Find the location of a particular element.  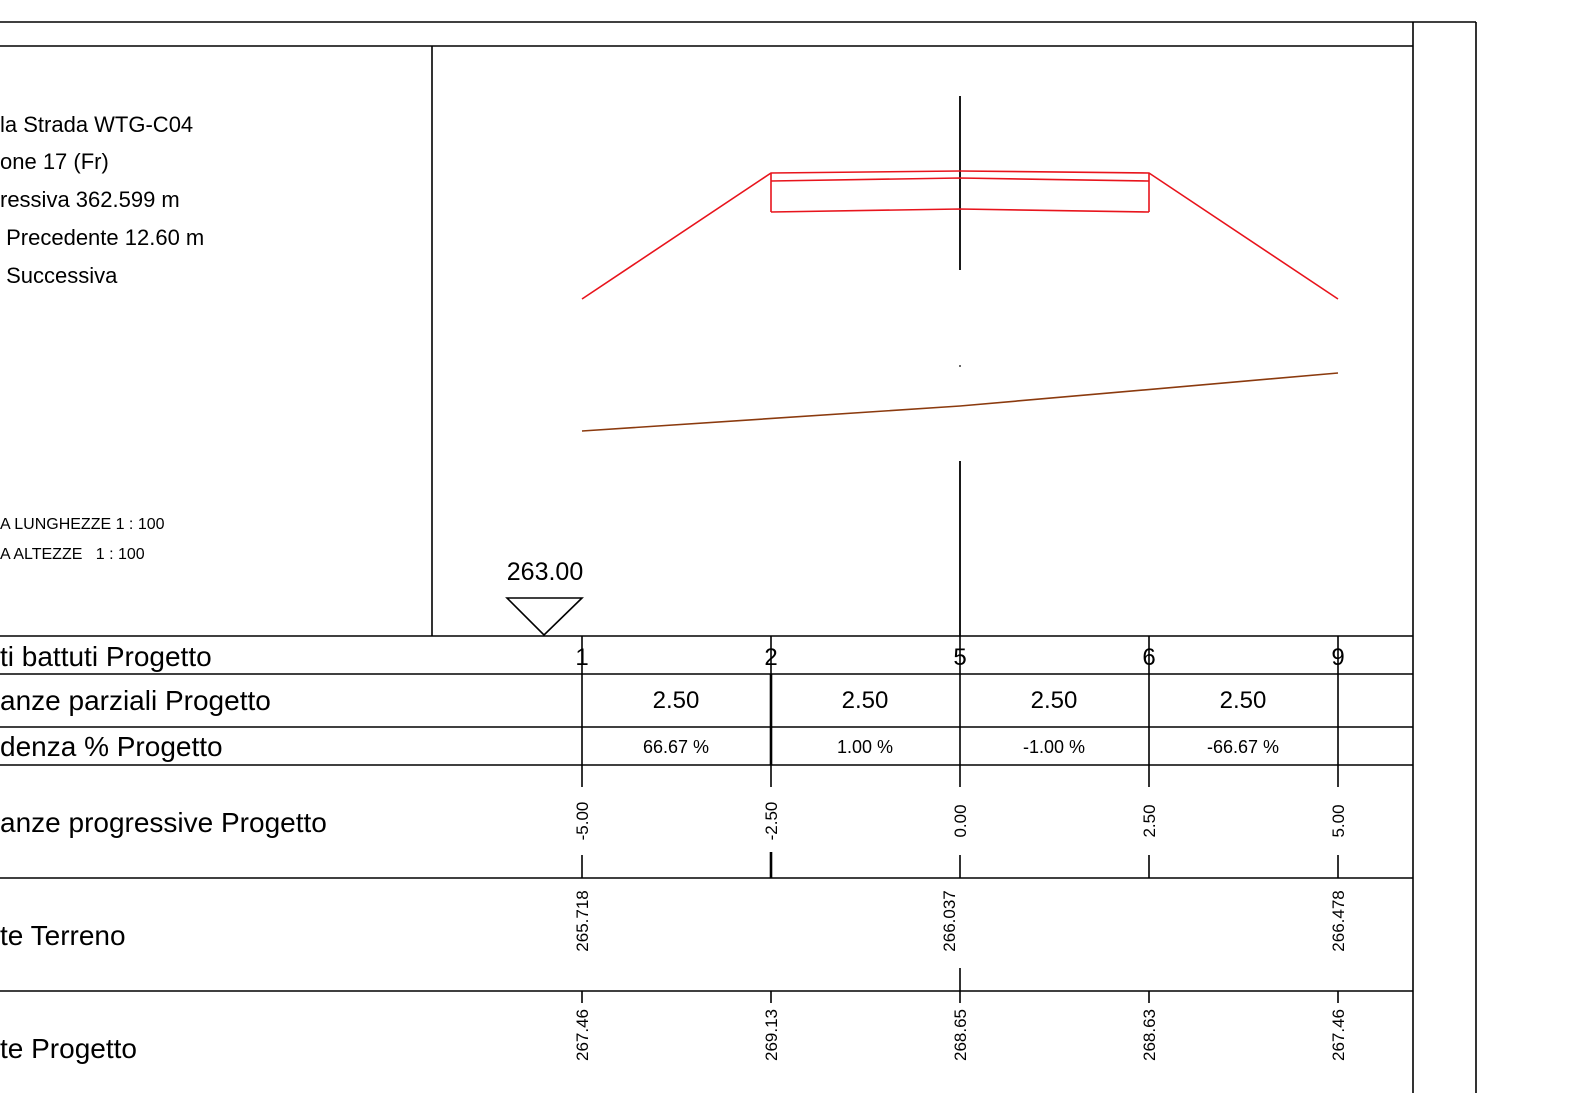

point-numbers: 1 2 5 6 9 is located at coordinates (959, 657).